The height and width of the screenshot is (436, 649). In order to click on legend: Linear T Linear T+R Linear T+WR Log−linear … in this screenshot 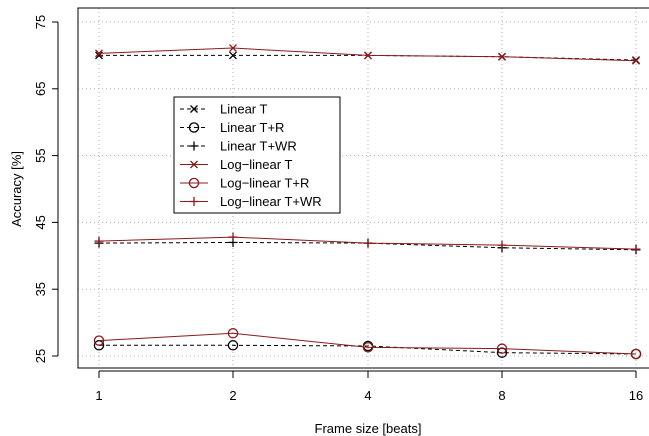, I will do `click(257, 155)`.